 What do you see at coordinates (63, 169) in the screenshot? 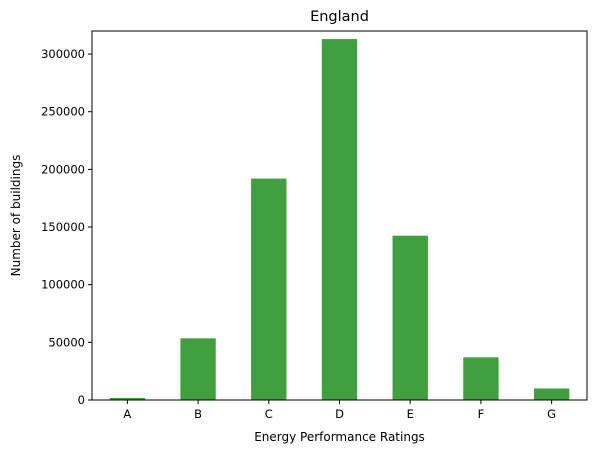
I see `y-tick-label-200000: 200000` at bounding box center [63, 169].